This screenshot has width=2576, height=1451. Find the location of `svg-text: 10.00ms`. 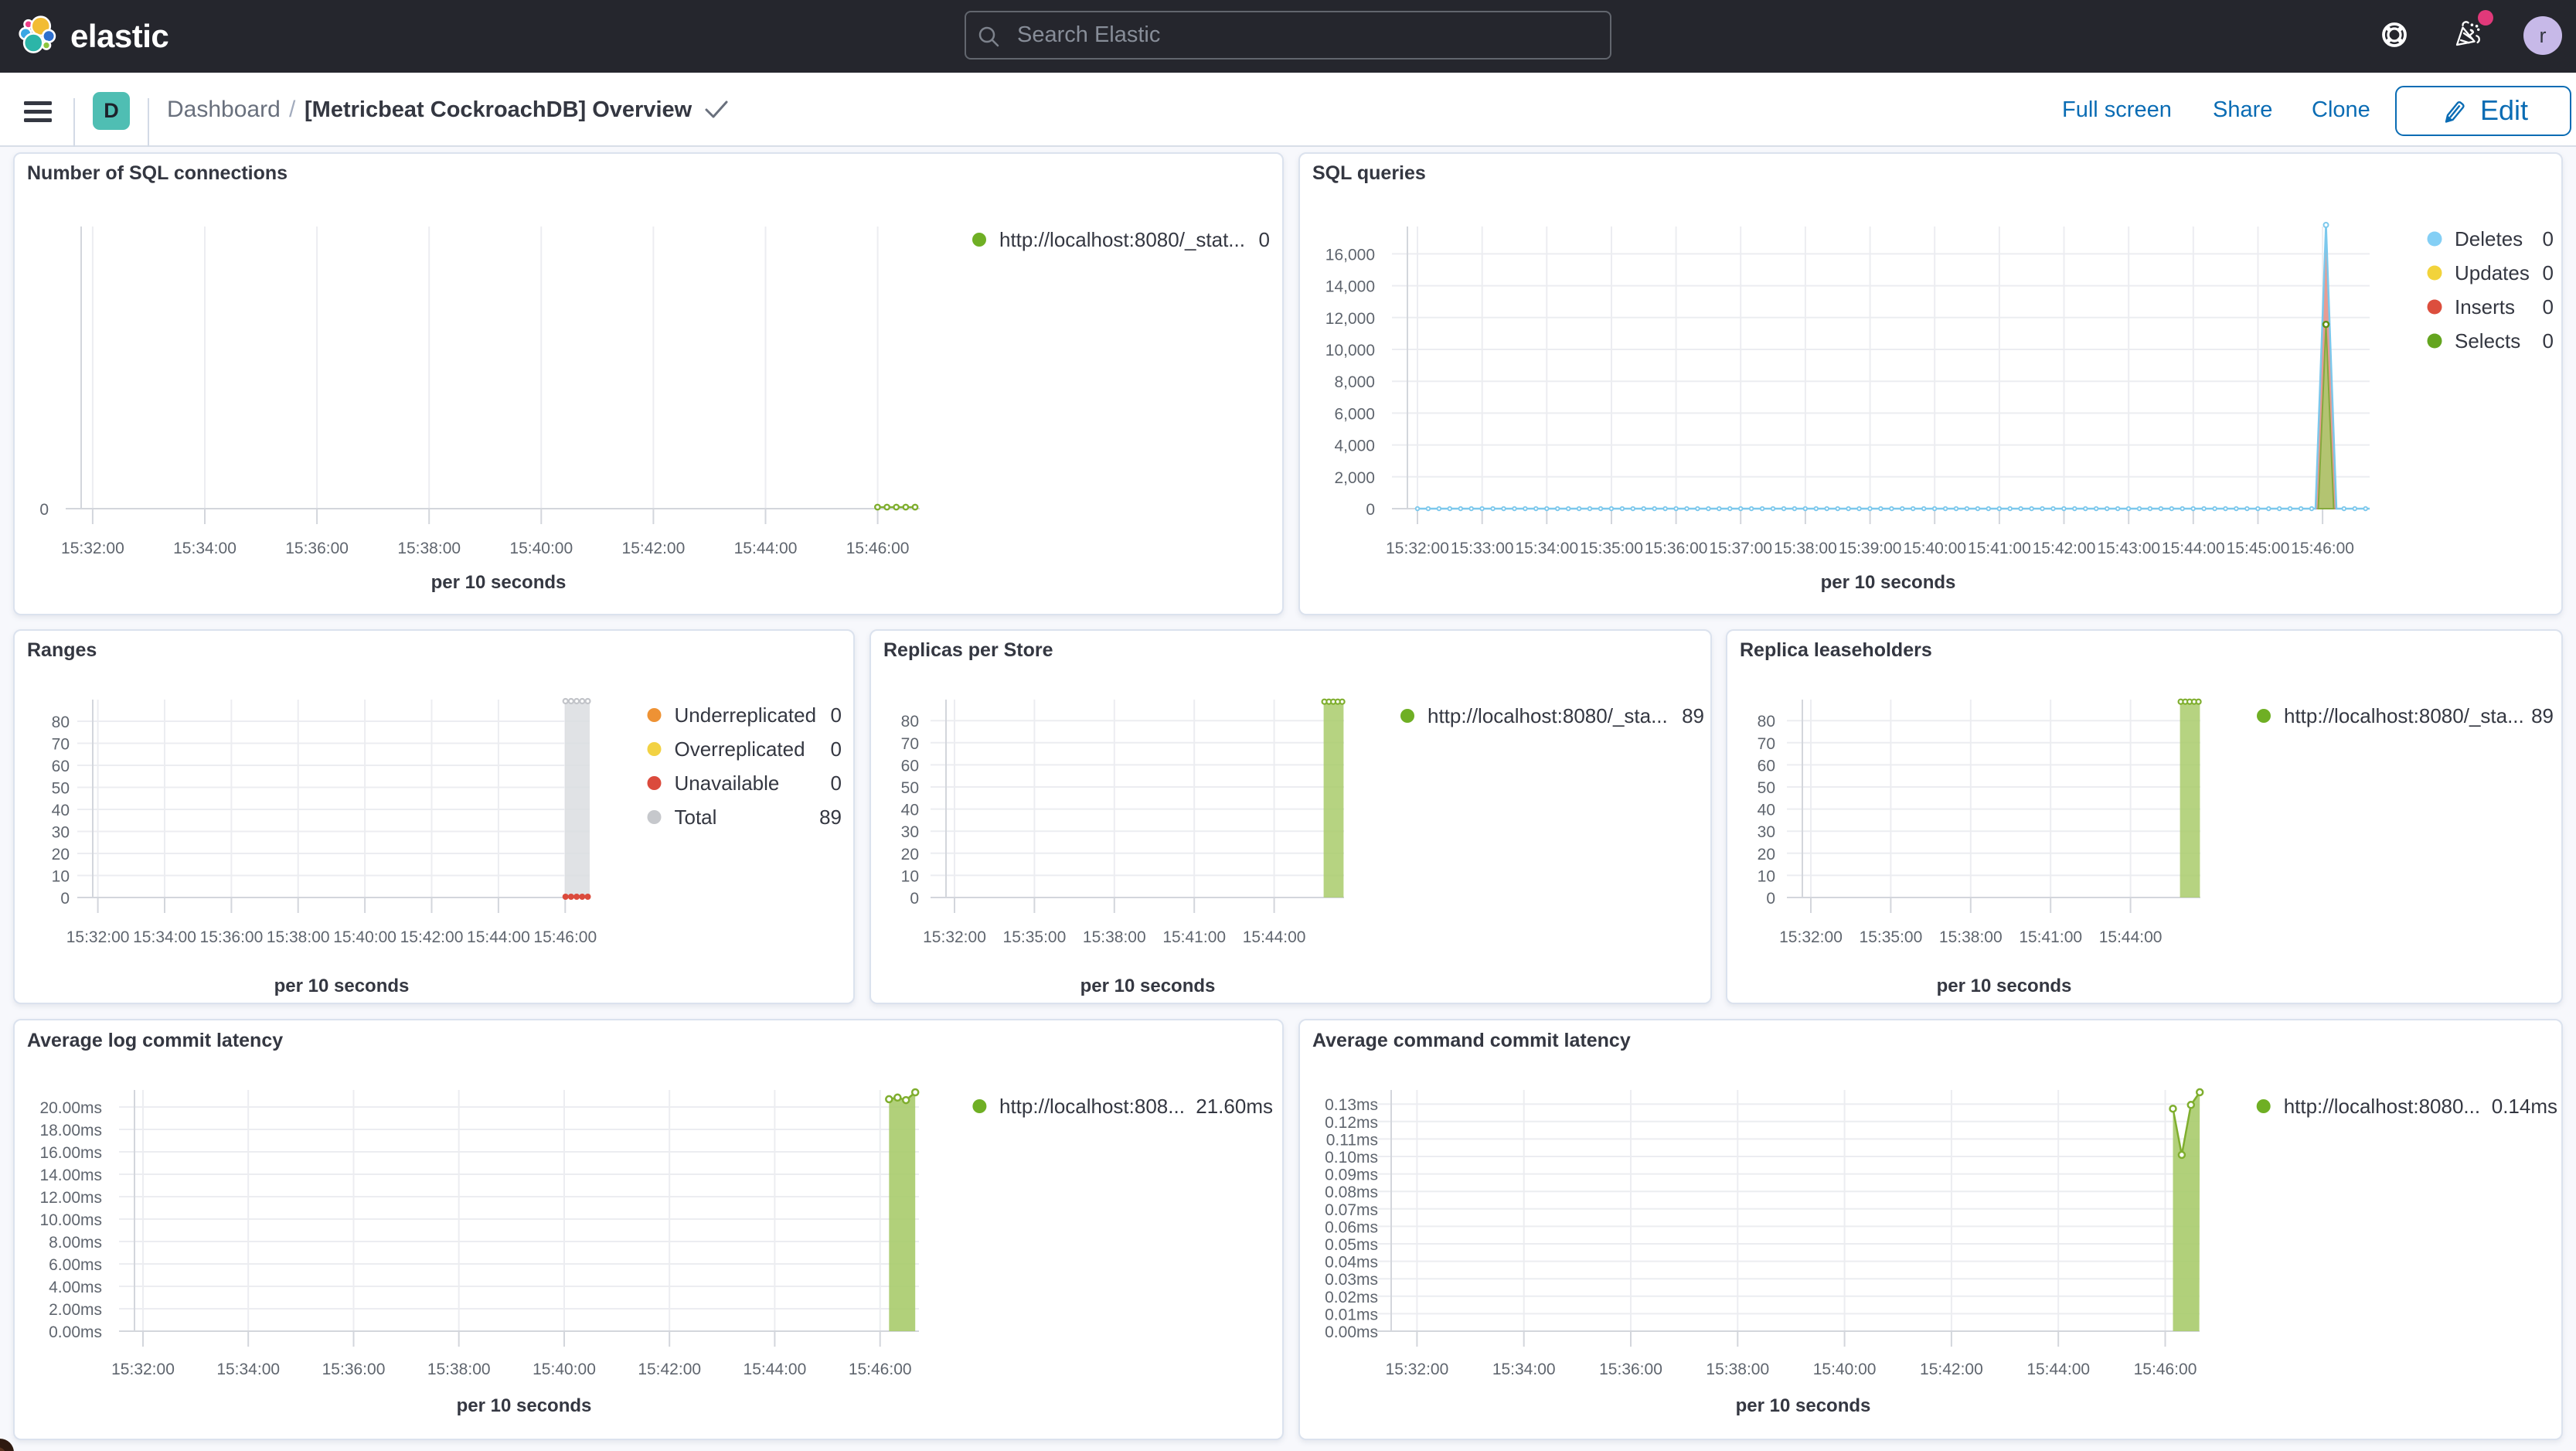

svg-text: 10.00ms is located at coordinates (70, 1220).